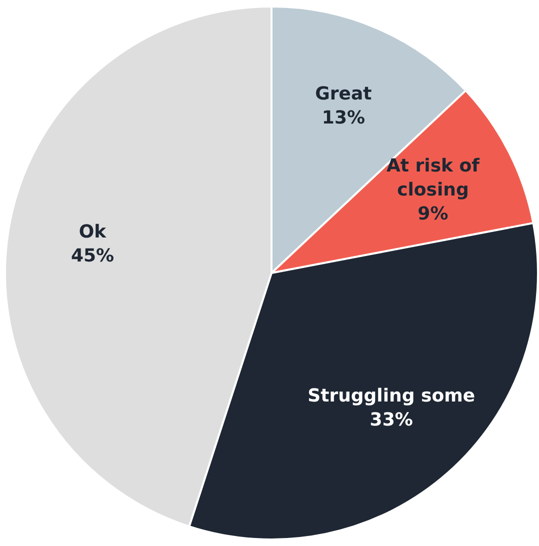 This screenshot has height=546, width=539. Describe the element at coordinates (344, 117) in the screenshot. I see `data-label: 13%` at that location.